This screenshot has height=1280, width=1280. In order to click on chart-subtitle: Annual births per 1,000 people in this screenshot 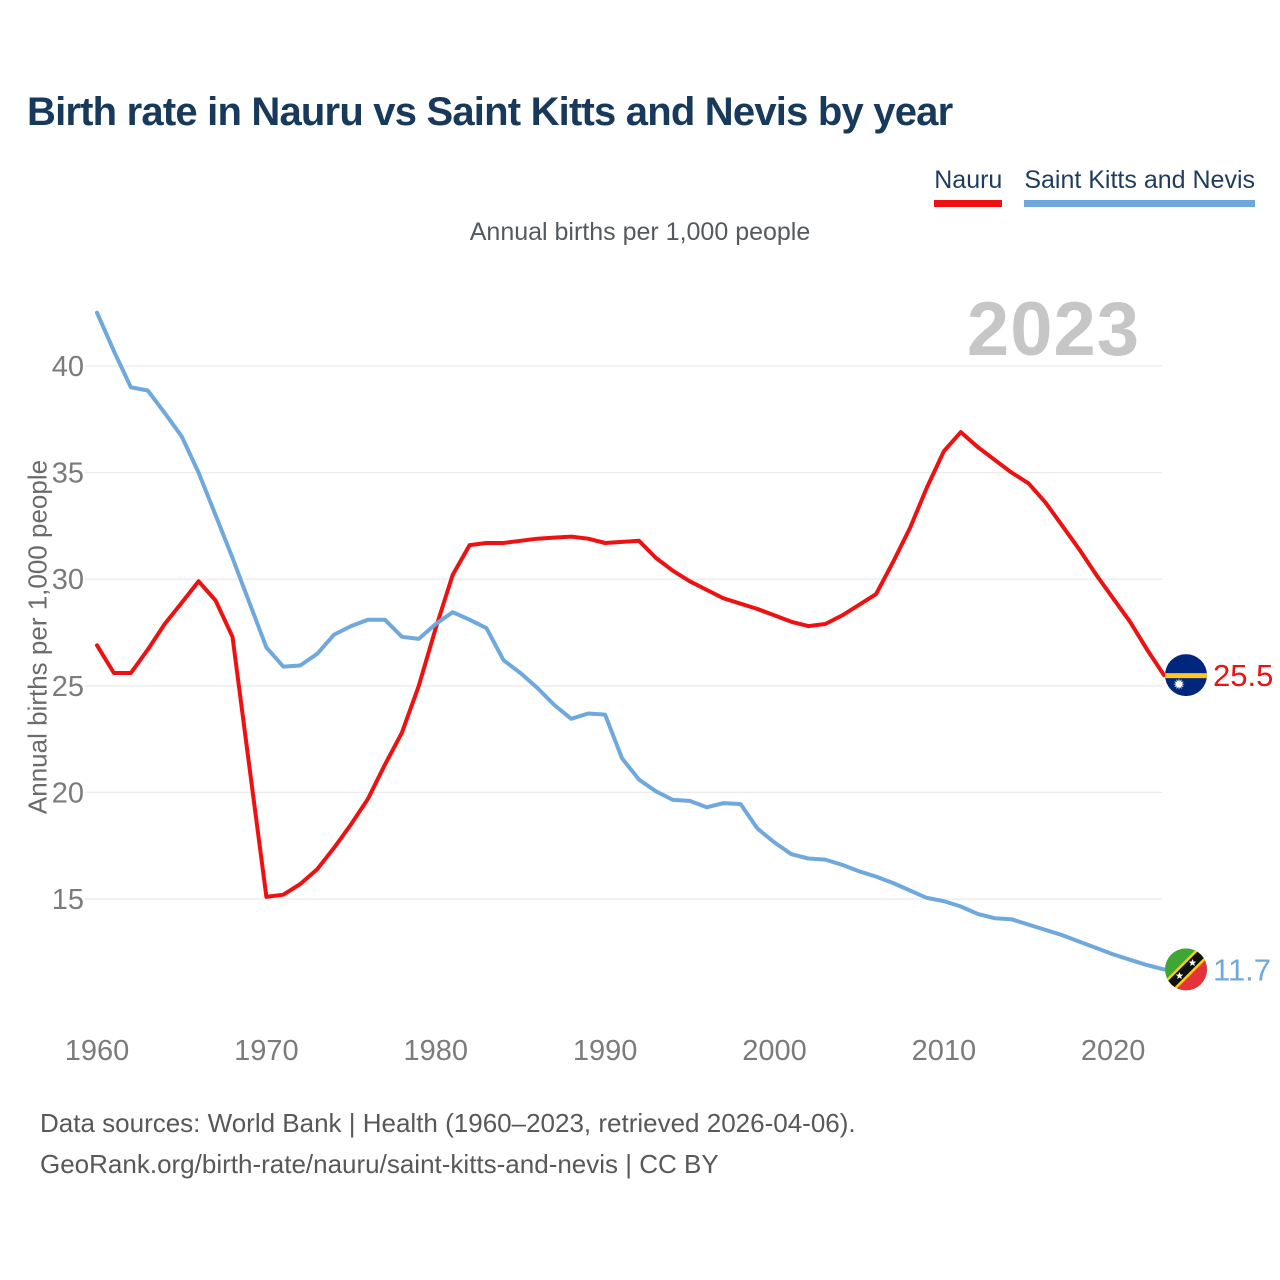, I will do `click(640, 232)`.